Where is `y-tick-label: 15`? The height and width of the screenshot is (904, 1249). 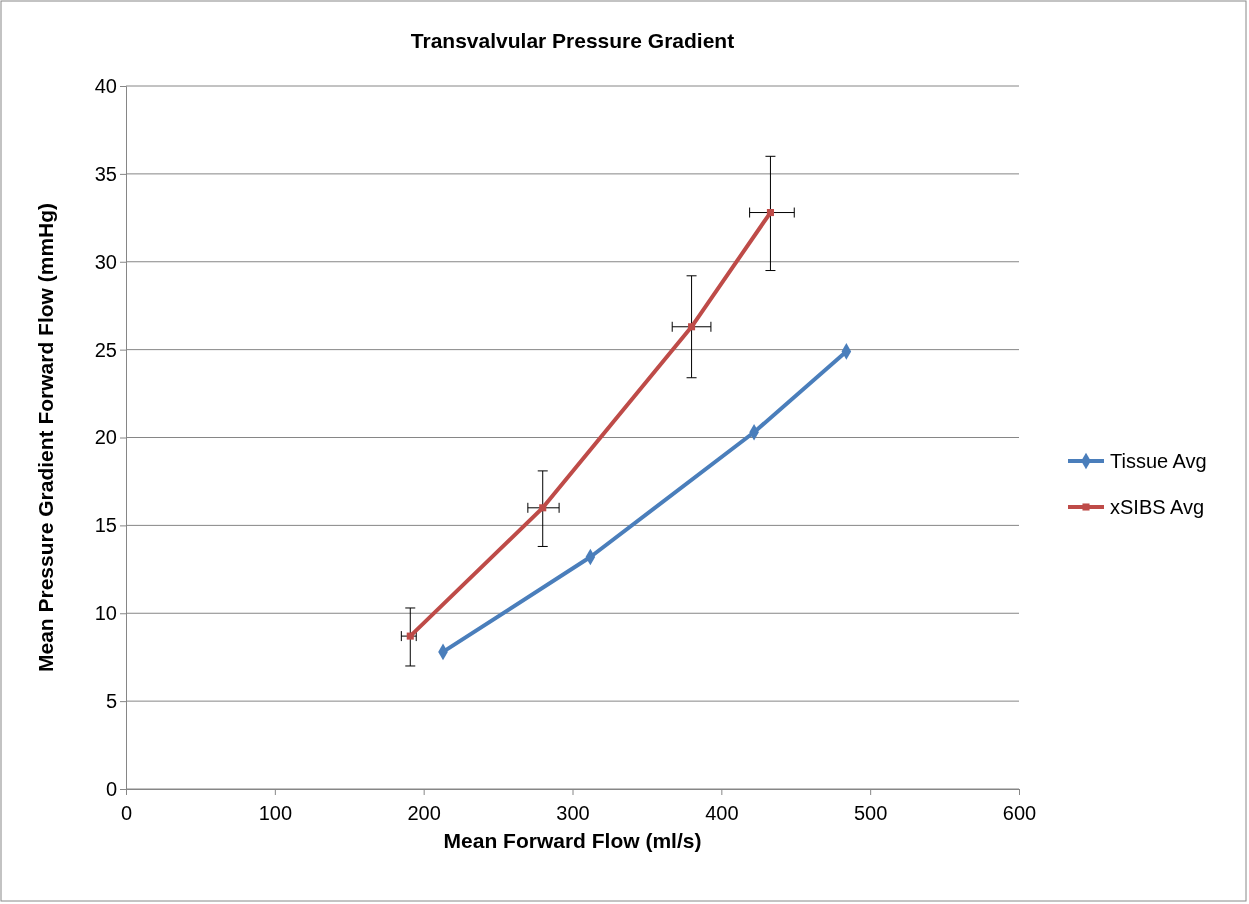 y-tick-label: 15 is located at coordinates (105, 525).